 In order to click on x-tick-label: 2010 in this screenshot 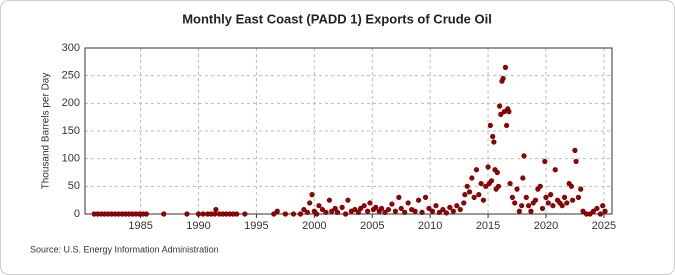, I will do `click(430, 226)`.